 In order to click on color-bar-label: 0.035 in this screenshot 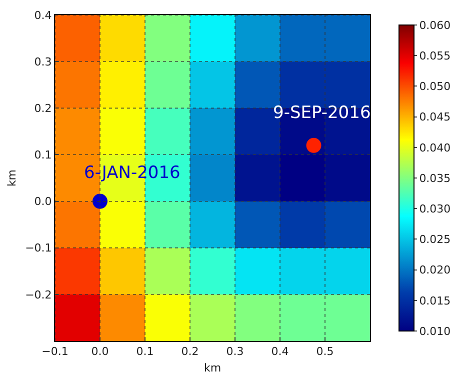, I will do `click(435, 178)`.